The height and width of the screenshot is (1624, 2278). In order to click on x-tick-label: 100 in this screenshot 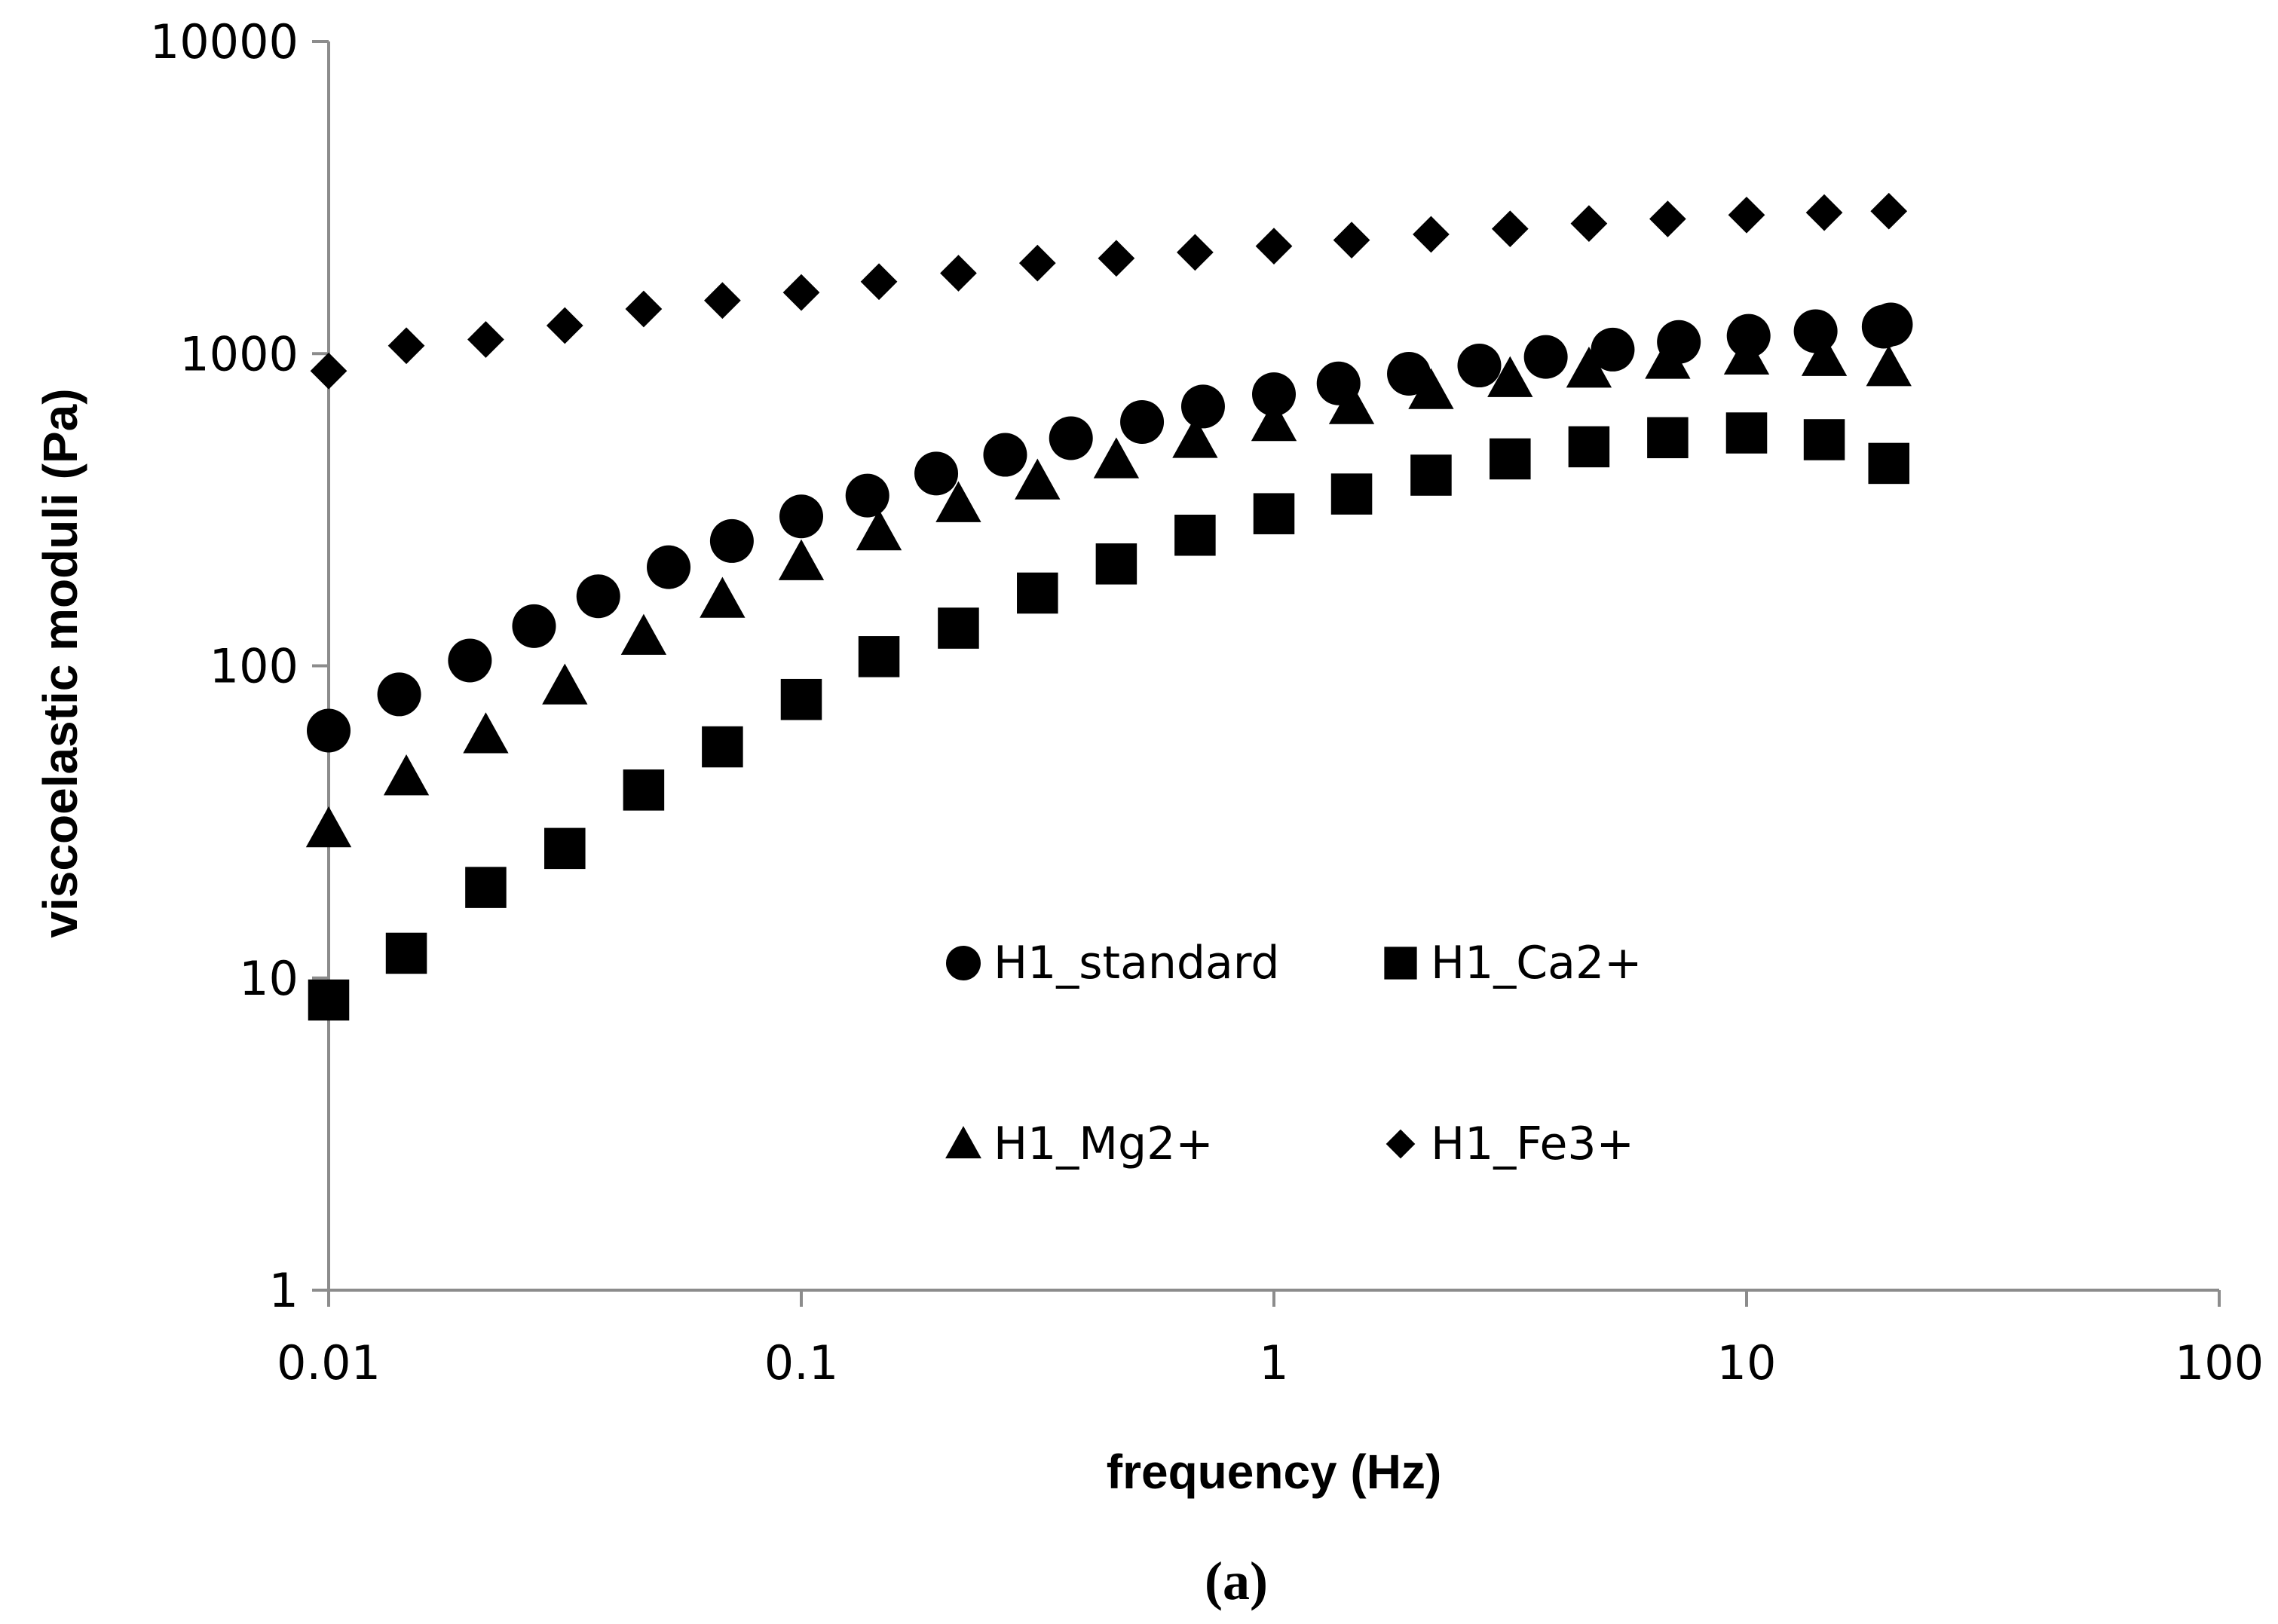, I will do `click(2219, 1363)`.